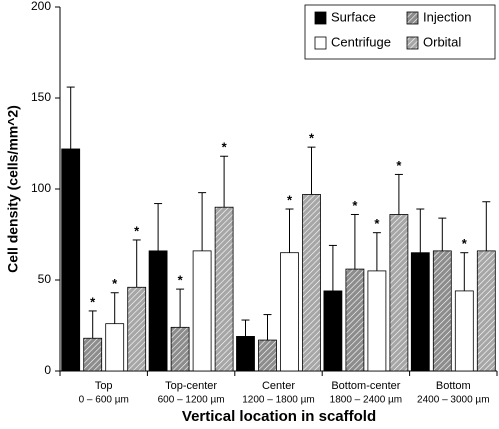 This screenshot has height=429, width=499. Describe the element at coordinates (400, 32) in the screenshot. I see `legend-box` at that location.